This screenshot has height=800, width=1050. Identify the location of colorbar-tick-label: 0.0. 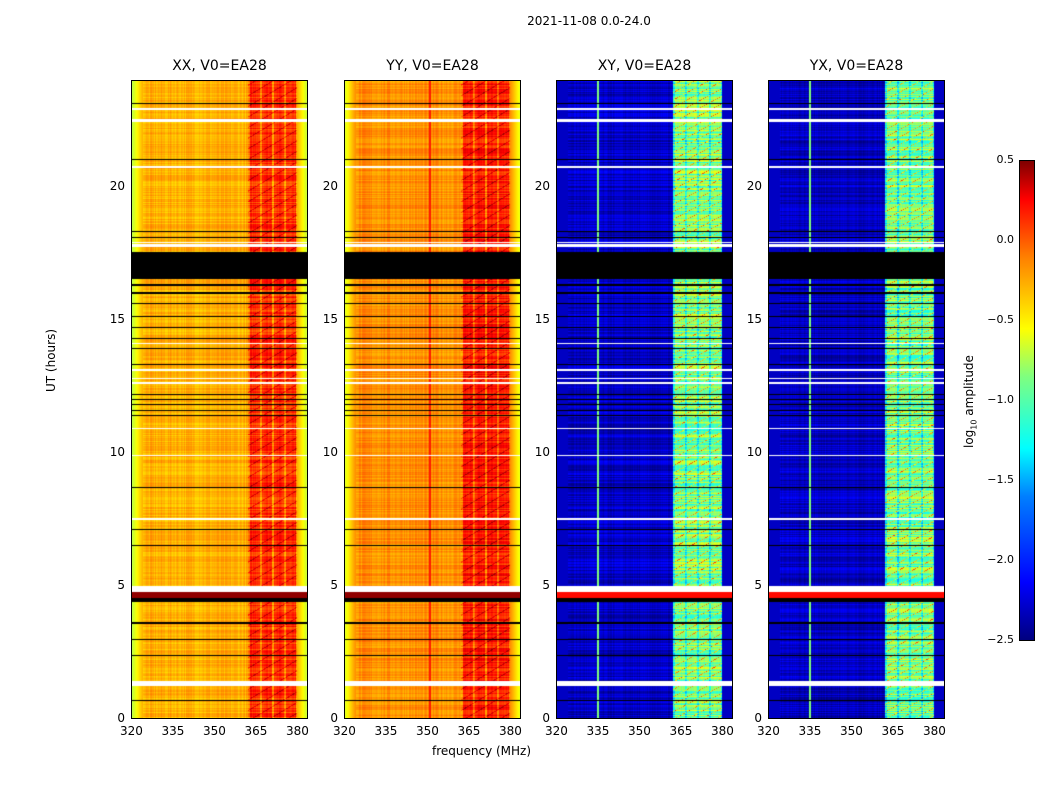
(1005, 239).